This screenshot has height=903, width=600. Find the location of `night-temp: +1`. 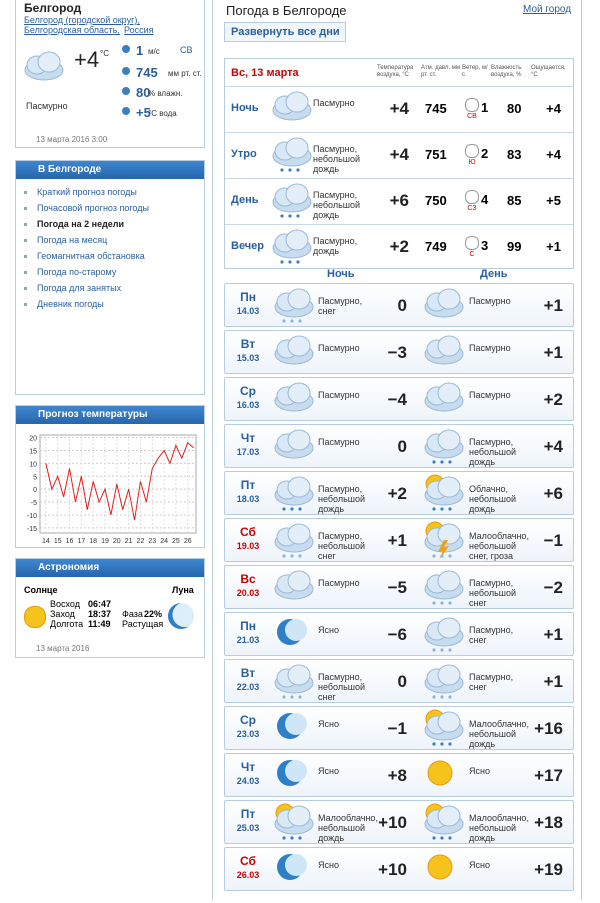

night-temp: +1 is located at coordinates (397, 540).